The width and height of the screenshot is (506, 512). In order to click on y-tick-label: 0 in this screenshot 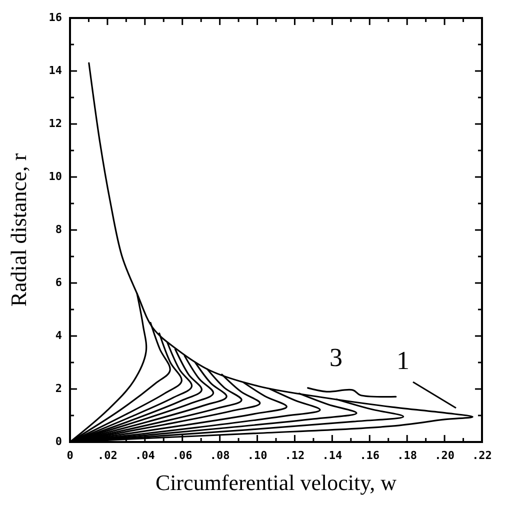, I will do `click(58, 441)`.